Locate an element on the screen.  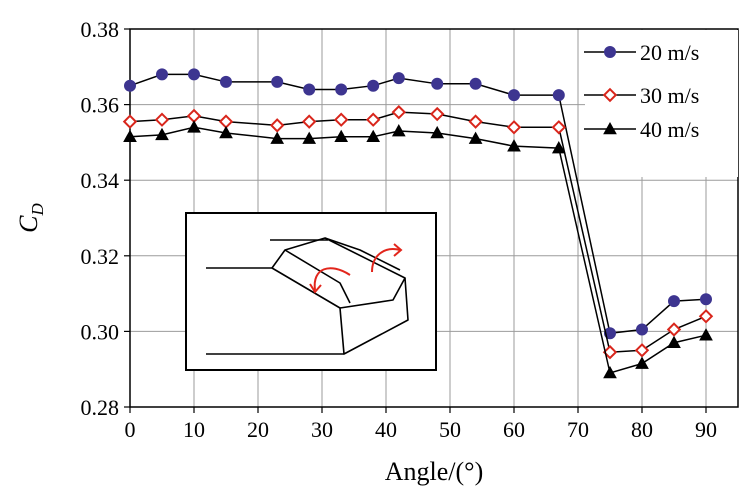
x-tick-label: 20 is located at coordinates (258, 429).